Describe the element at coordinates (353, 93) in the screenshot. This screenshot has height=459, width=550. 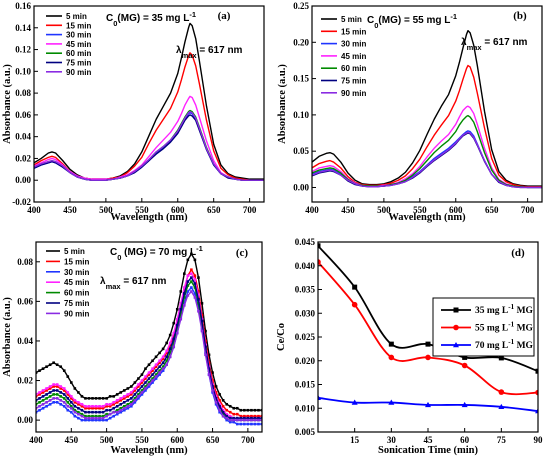
I see `legend-label: 90 min` at that location.